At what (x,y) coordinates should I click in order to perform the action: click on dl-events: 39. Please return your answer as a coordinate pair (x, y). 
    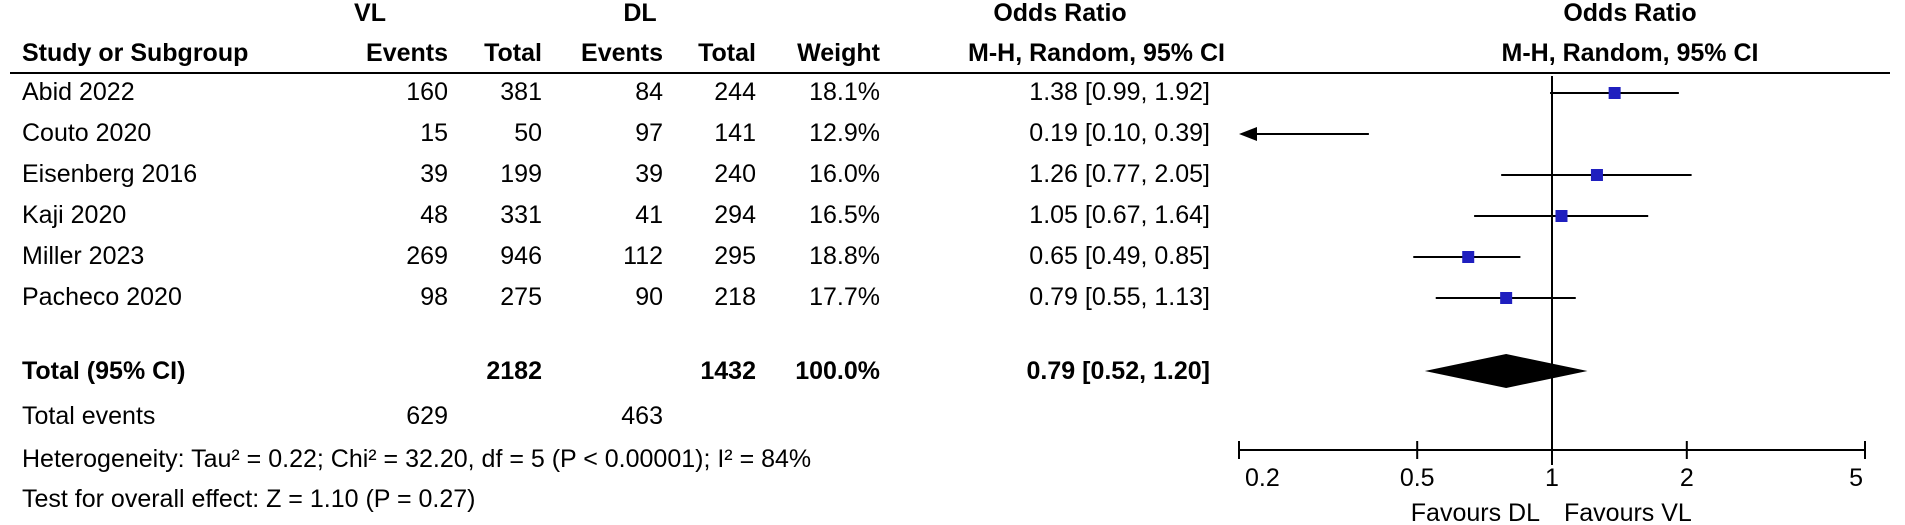
    Looking at the image, I should click on (649, 174).